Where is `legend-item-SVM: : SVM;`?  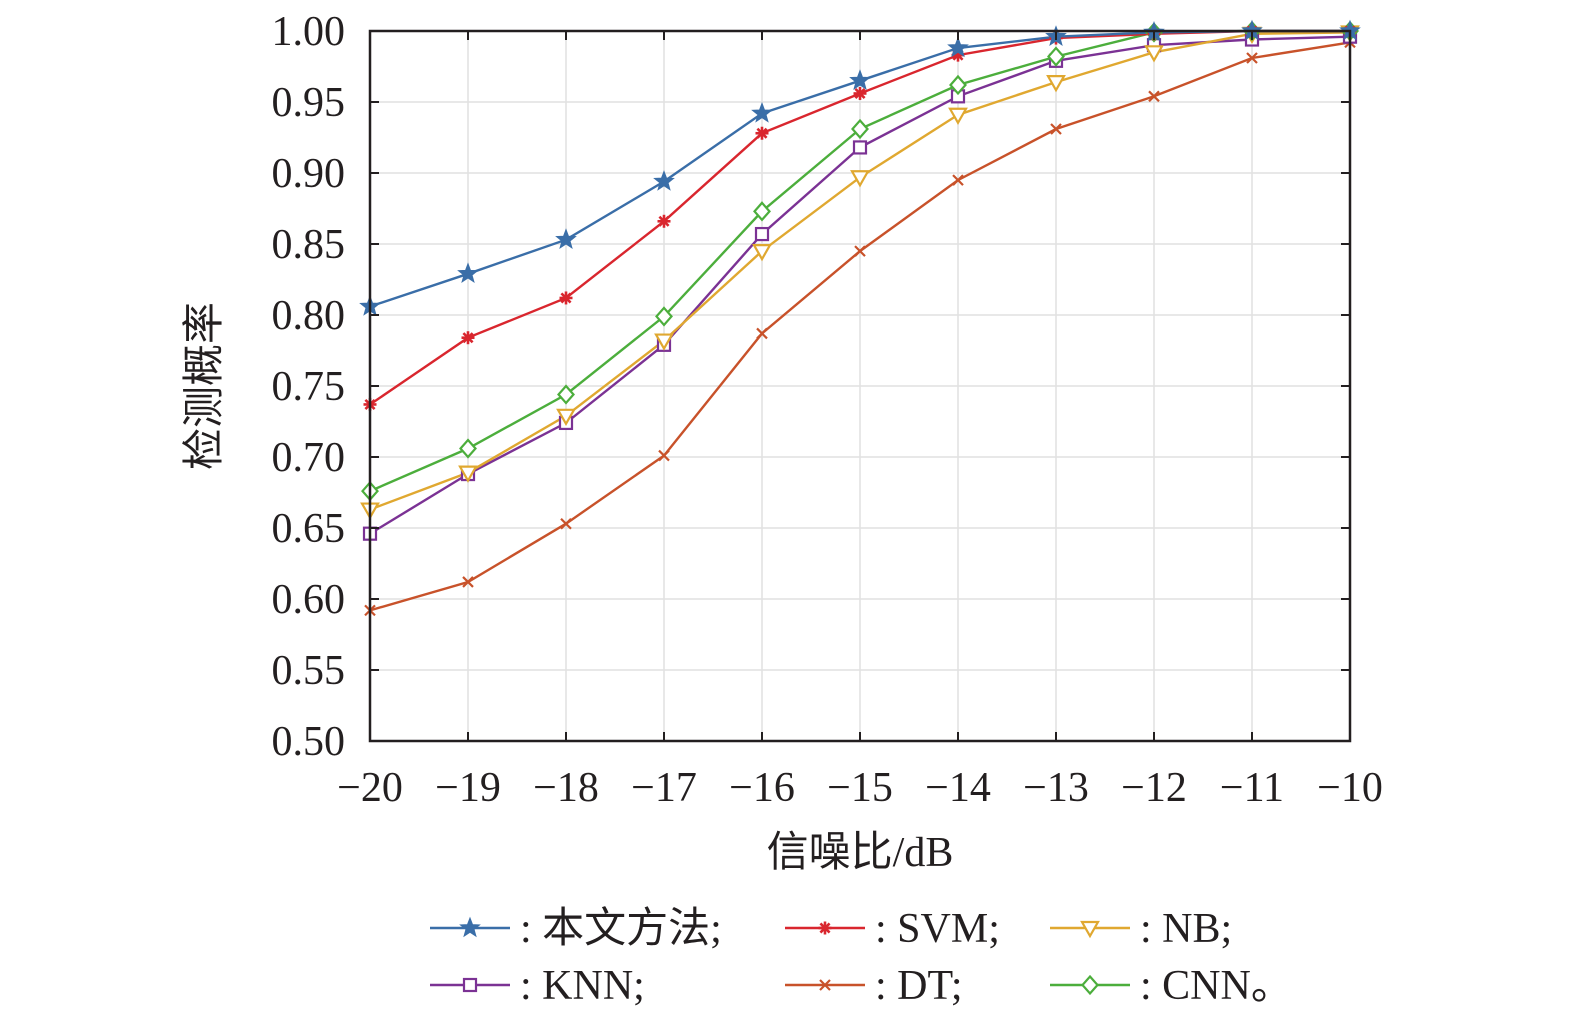 legend-item-SVM: : SVM; is located at coordinates (892, 929).